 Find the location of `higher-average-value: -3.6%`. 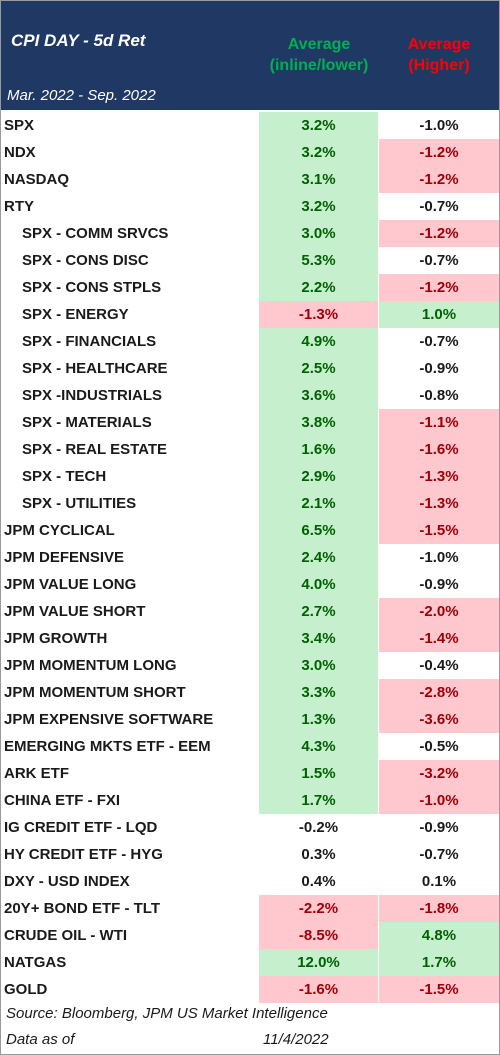

higher-average-value: -3.6% is located at coordinates (439, 719).